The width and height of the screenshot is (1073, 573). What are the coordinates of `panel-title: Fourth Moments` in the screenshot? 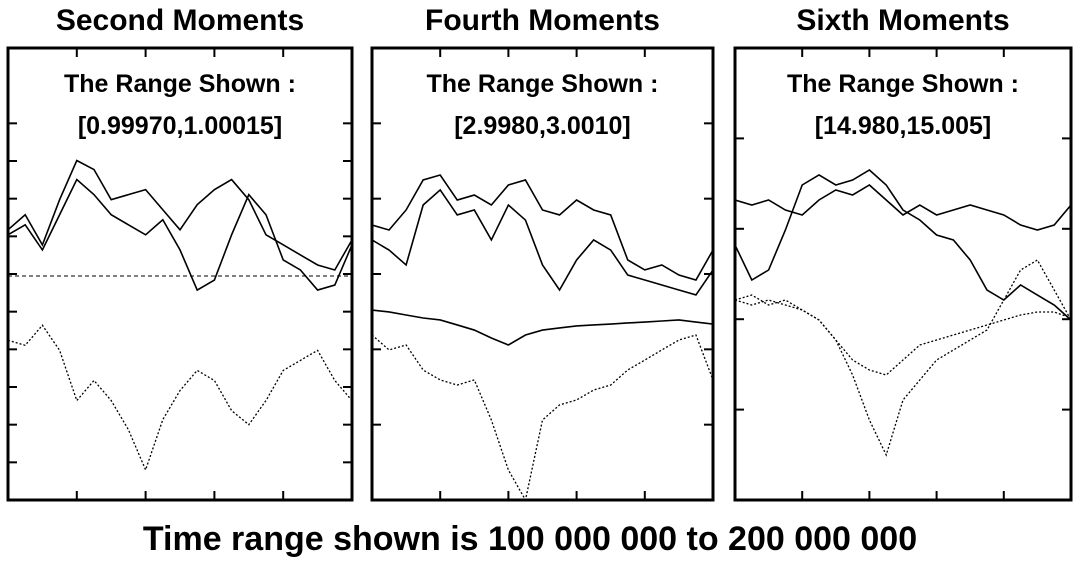 It's located at (542, 20).